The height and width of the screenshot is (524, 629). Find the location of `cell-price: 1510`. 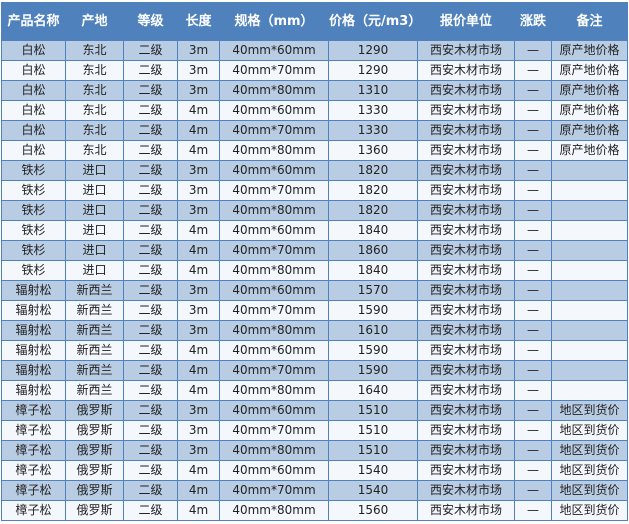

cell-price: 1510 is located at coordinates (373, 410).